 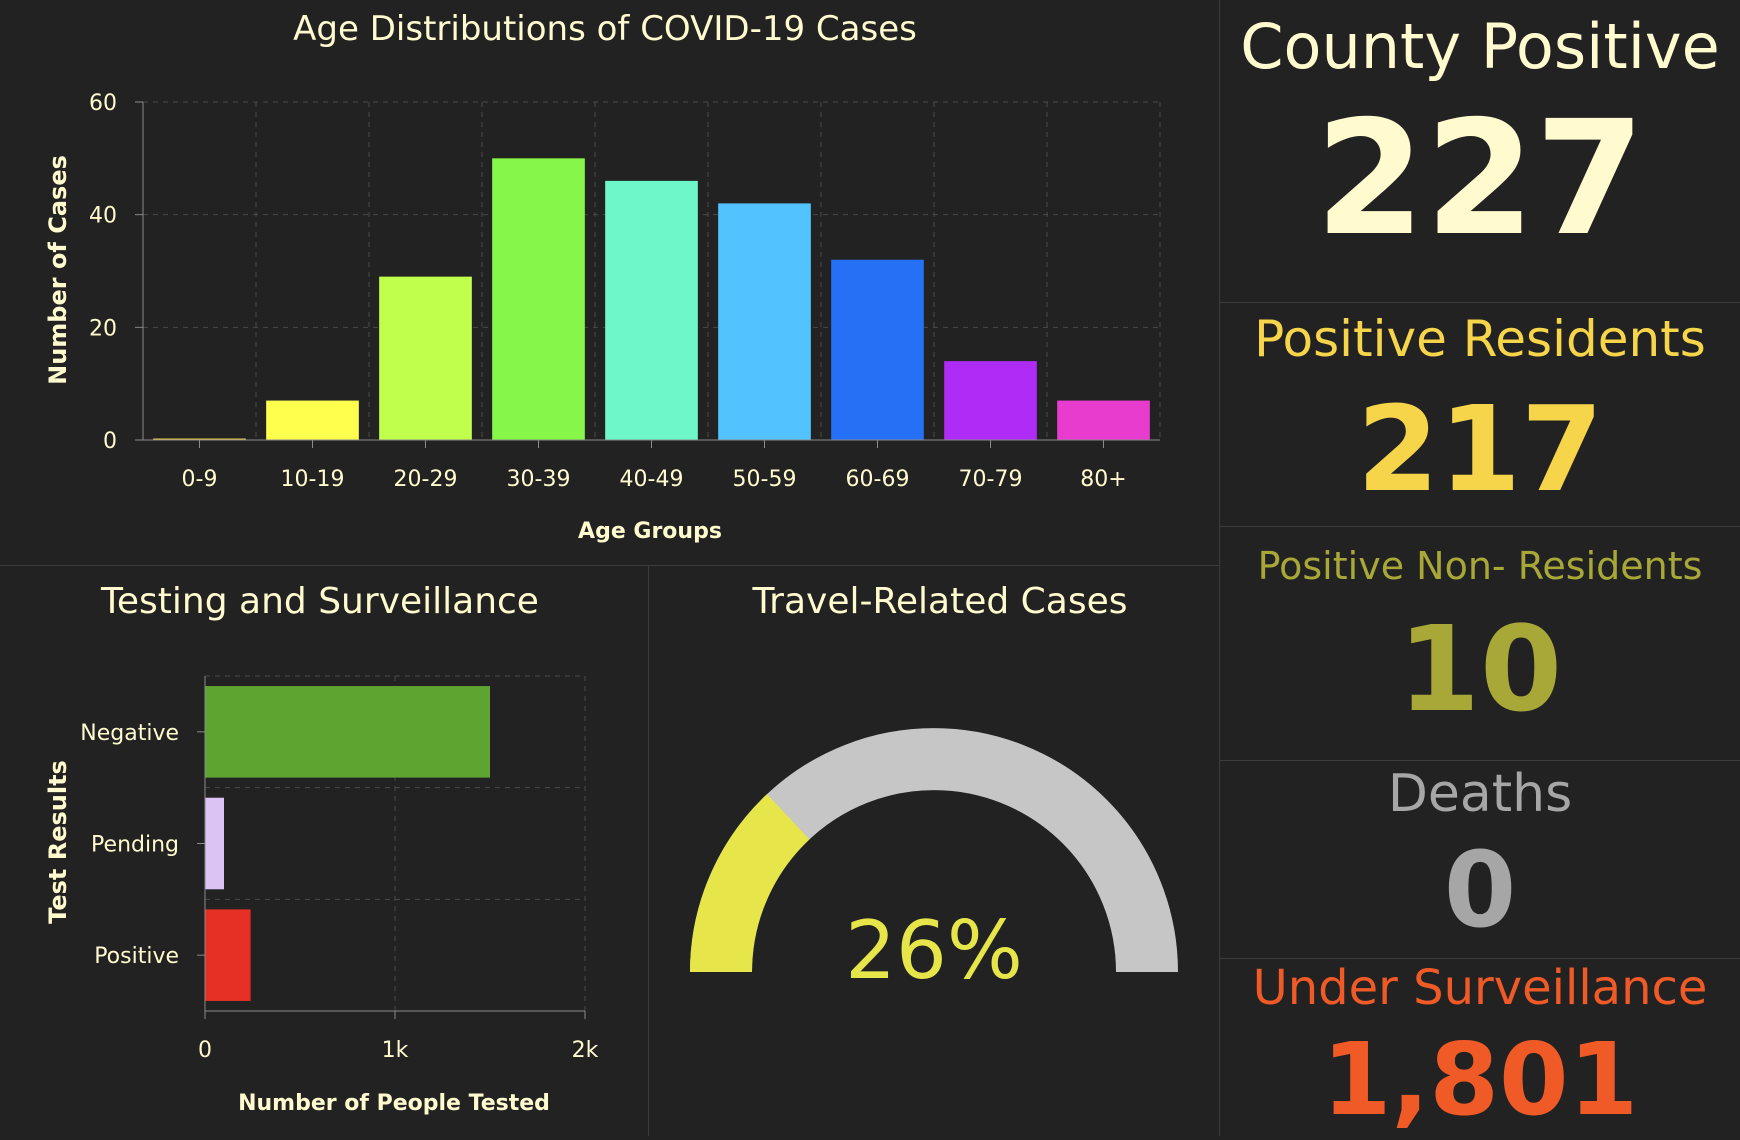 What do you see at coordinates (129, 733) in the screenshot?
I see `y-tick-label: Negative` at bounding box center [129, 733].